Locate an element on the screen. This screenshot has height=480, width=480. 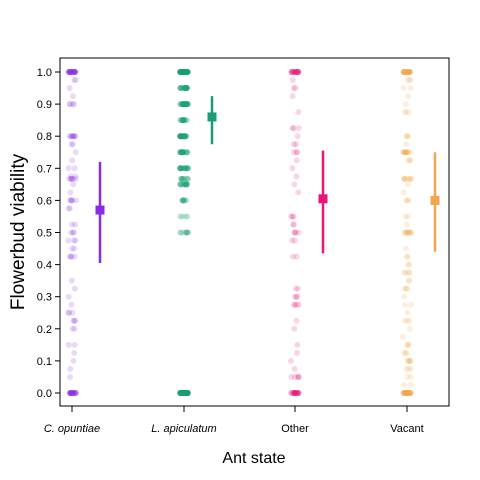
y-tick-label: 0.9 is located at coordinates (44, 105).